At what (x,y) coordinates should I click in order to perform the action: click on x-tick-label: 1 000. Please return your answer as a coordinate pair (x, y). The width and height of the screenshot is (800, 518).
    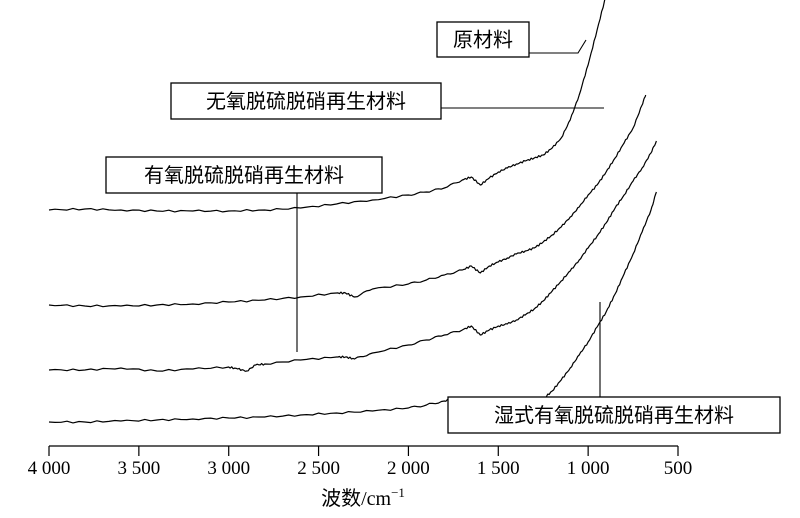
    Looking at the image, I should click on (588, 468).